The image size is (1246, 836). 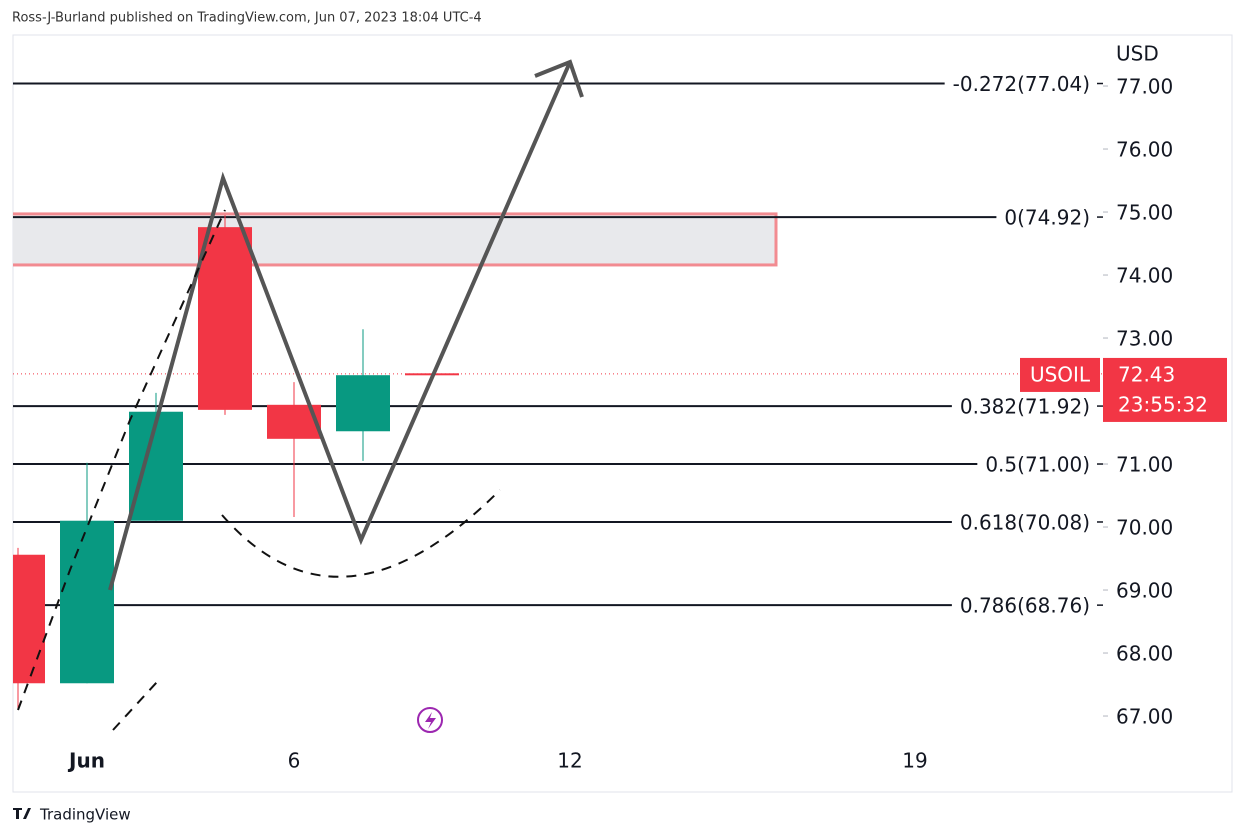 I want to click on symbol-badge, so click(x=1060, y=374).